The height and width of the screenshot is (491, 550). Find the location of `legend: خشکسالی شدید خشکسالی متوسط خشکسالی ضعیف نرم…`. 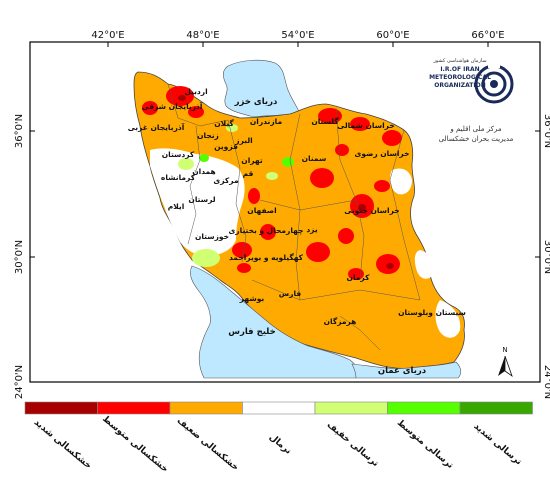

legend: خشکسالی شدید خشکسالی متوسط خشکسالی ضعیف نرم… is located at coordinates (278, 438).